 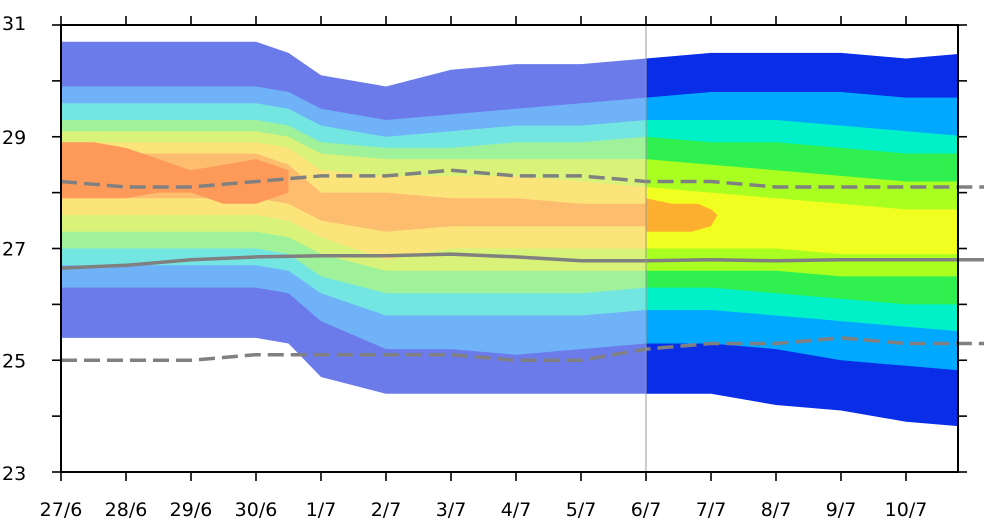 I want to click on y-tick-label: 23, so click(x=14, y=474).